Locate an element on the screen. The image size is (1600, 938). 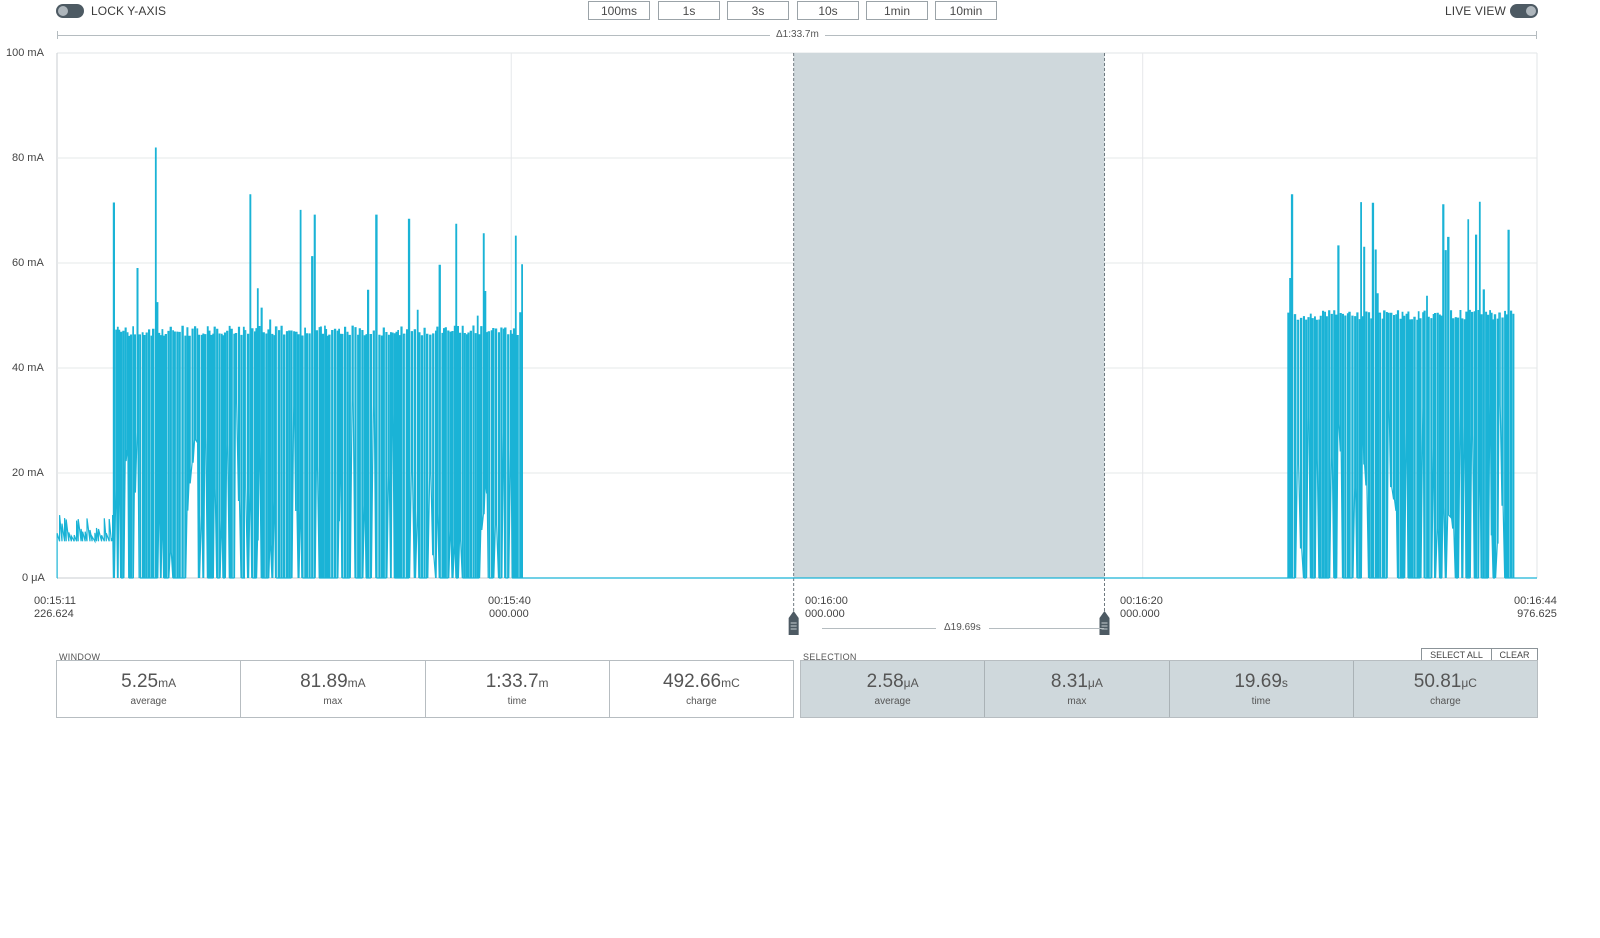
y-tick-label: 20 mA is located at coordinates (28, 473).